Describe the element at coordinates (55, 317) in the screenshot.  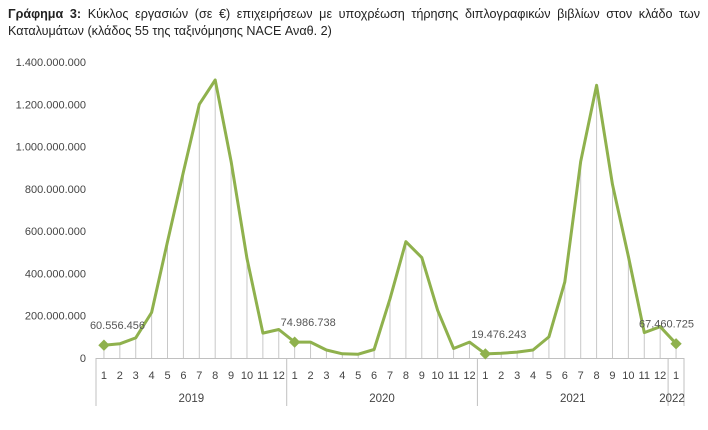
I see `y-tick-label: 200.000.000` at that location.